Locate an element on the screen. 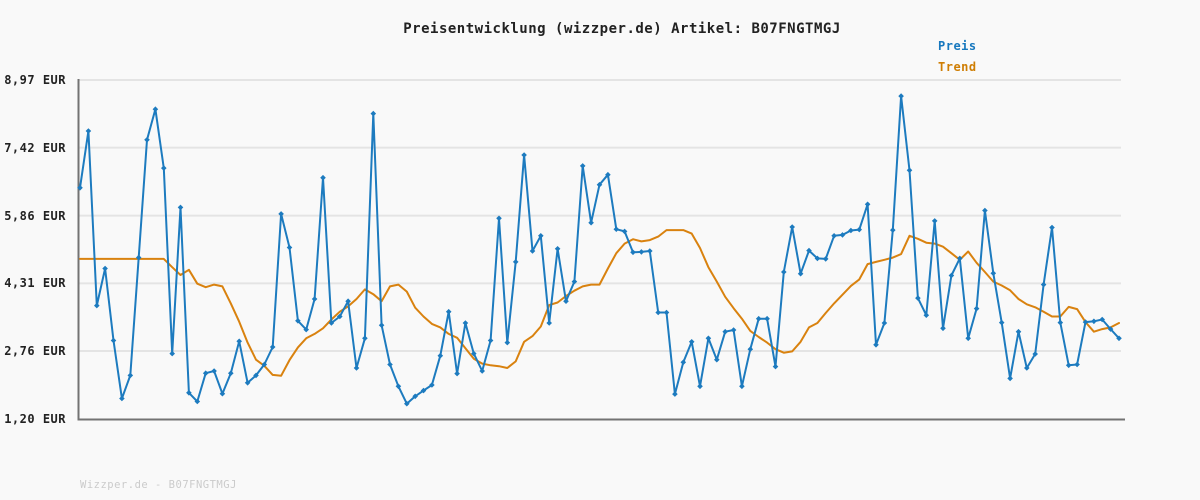 This screenshot has height=500, width=1200. legend-item-preis: Preis is located at coordinates (957, 46).